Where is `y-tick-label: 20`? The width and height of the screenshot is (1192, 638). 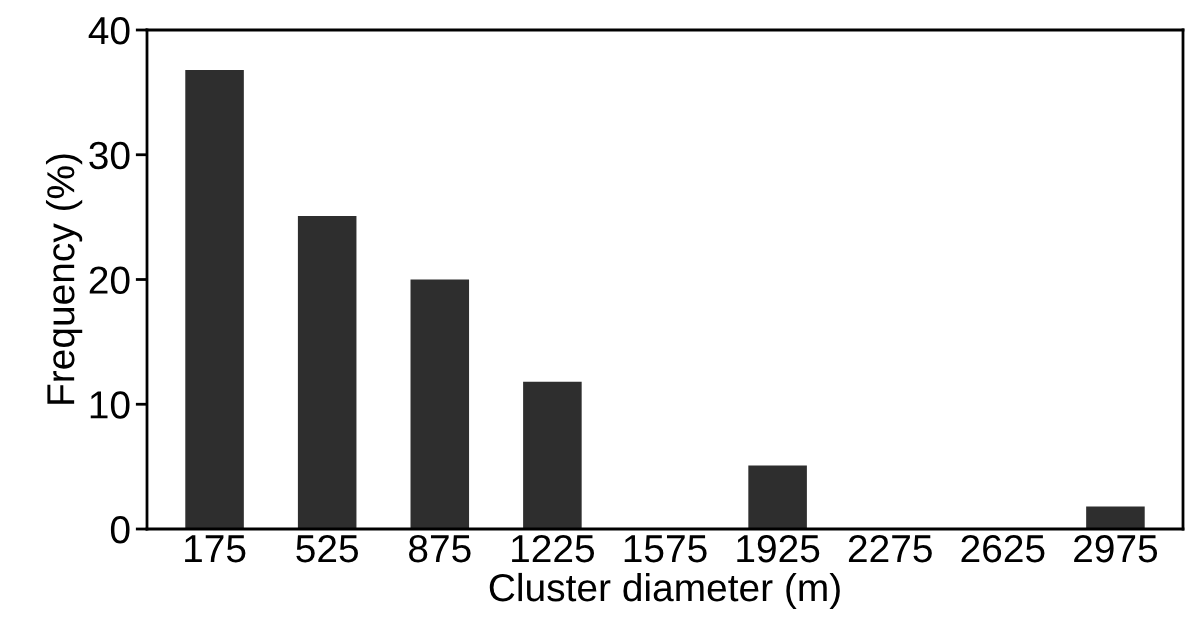
y-tick-label: 20 is located at coordinates (109, 280).